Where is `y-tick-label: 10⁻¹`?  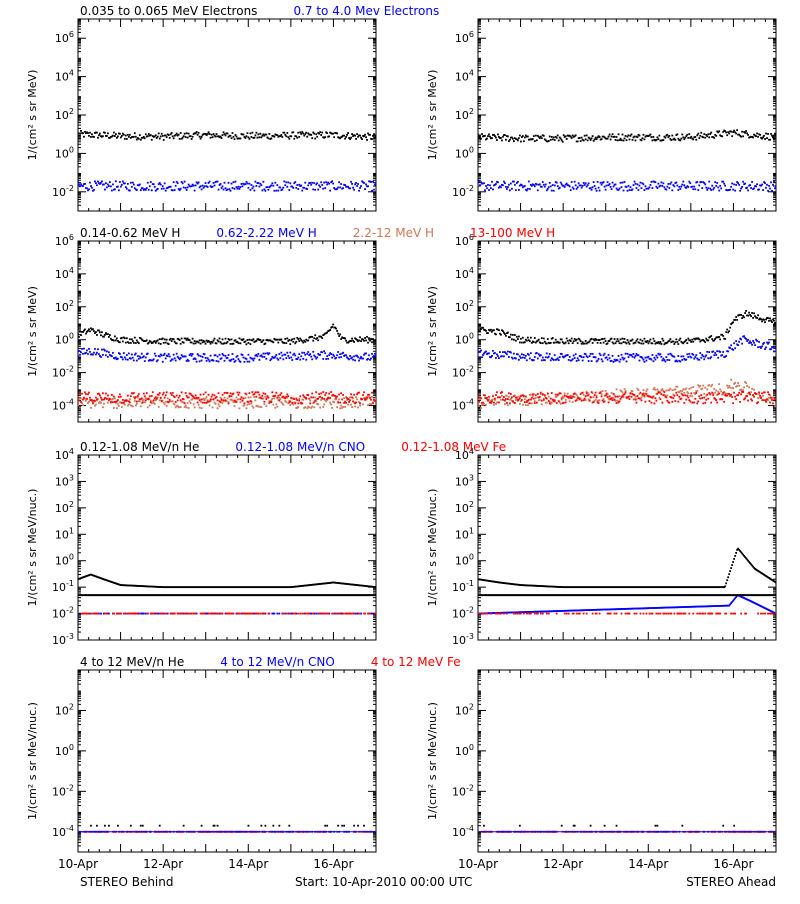
y-tick-label: 10⁻¹ is located at coordinates (63, 586).